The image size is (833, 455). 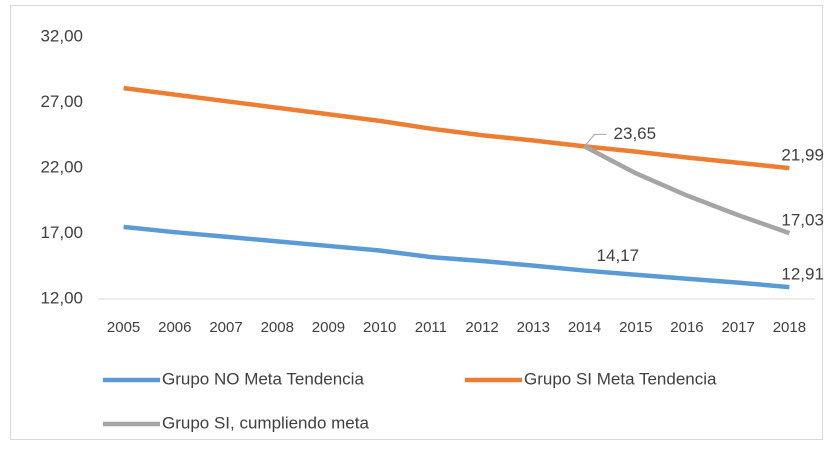 What do you see at coordinates (328, 327) in the screenshot?
I see `x-tick-label: 2009` at bounding box center [328, 327].